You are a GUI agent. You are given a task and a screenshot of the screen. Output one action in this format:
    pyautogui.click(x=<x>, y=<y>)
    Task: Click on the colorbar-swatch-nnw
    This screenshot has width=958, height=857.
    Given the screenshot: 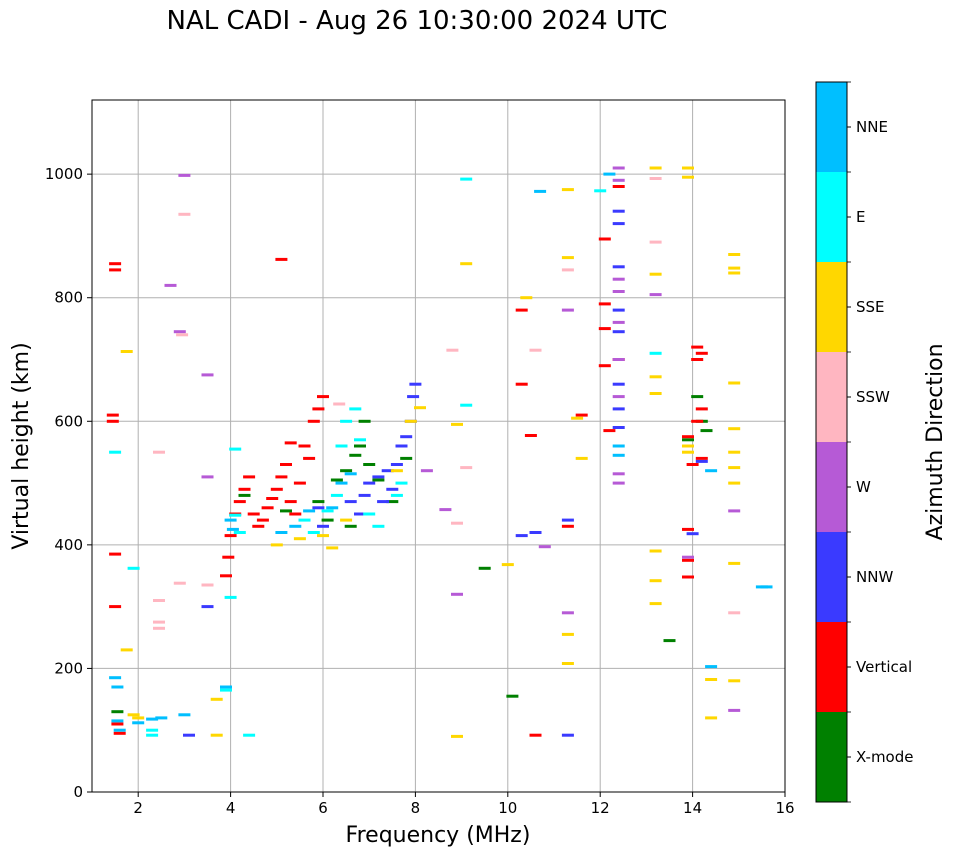 What is the action you would take?
    pyautogui.click(x=831, y=577)
    